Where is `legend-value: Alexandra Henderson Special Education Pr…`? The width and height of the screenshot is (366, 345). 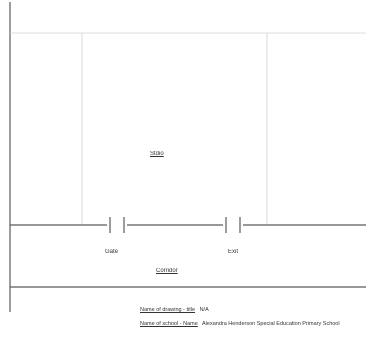 legend-value: Alexandra Henderson Special Education Pr… is located at coordinates (271, 324).